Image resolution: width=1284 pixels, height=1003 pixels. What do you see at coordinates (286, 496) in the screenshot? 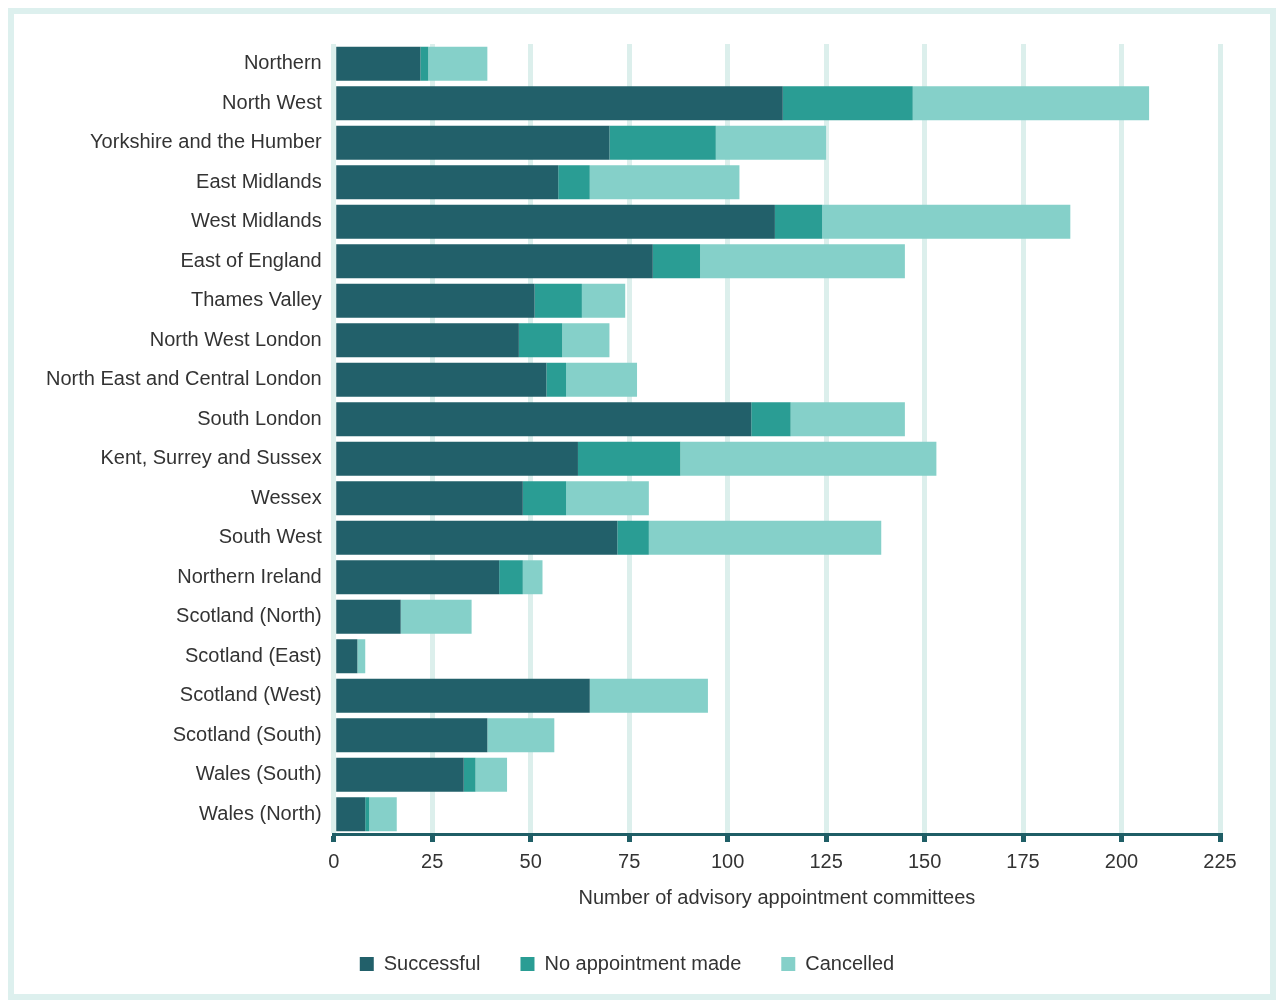
I see `y-tick-label: Wessex` at bounding box center [286, 496].